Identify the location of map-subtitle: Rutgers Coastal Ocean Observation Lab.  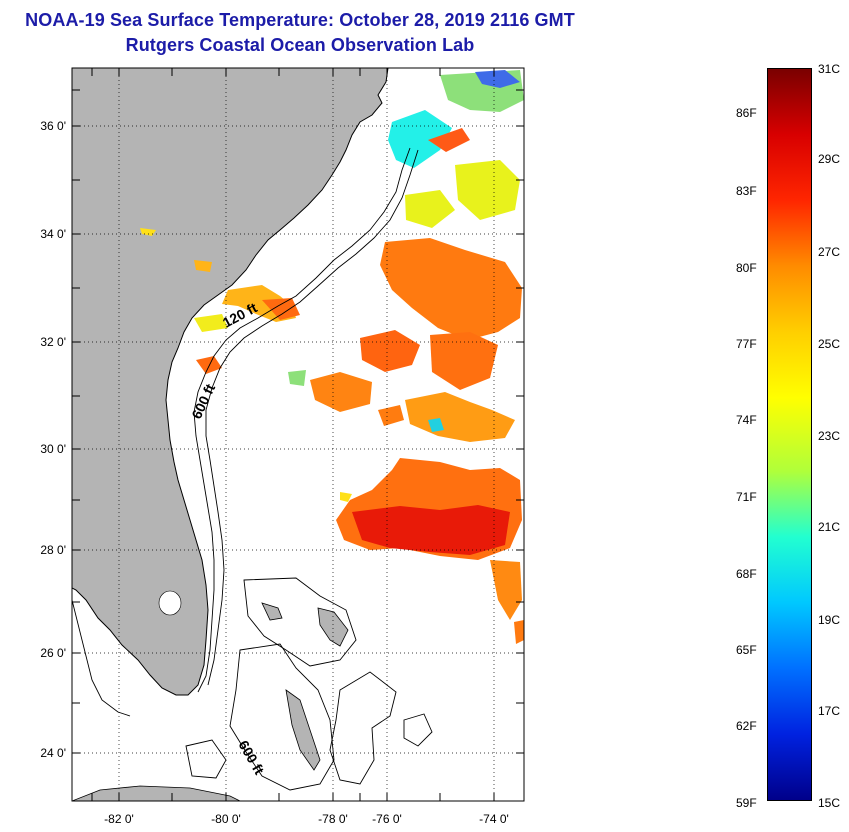
(300, 45).